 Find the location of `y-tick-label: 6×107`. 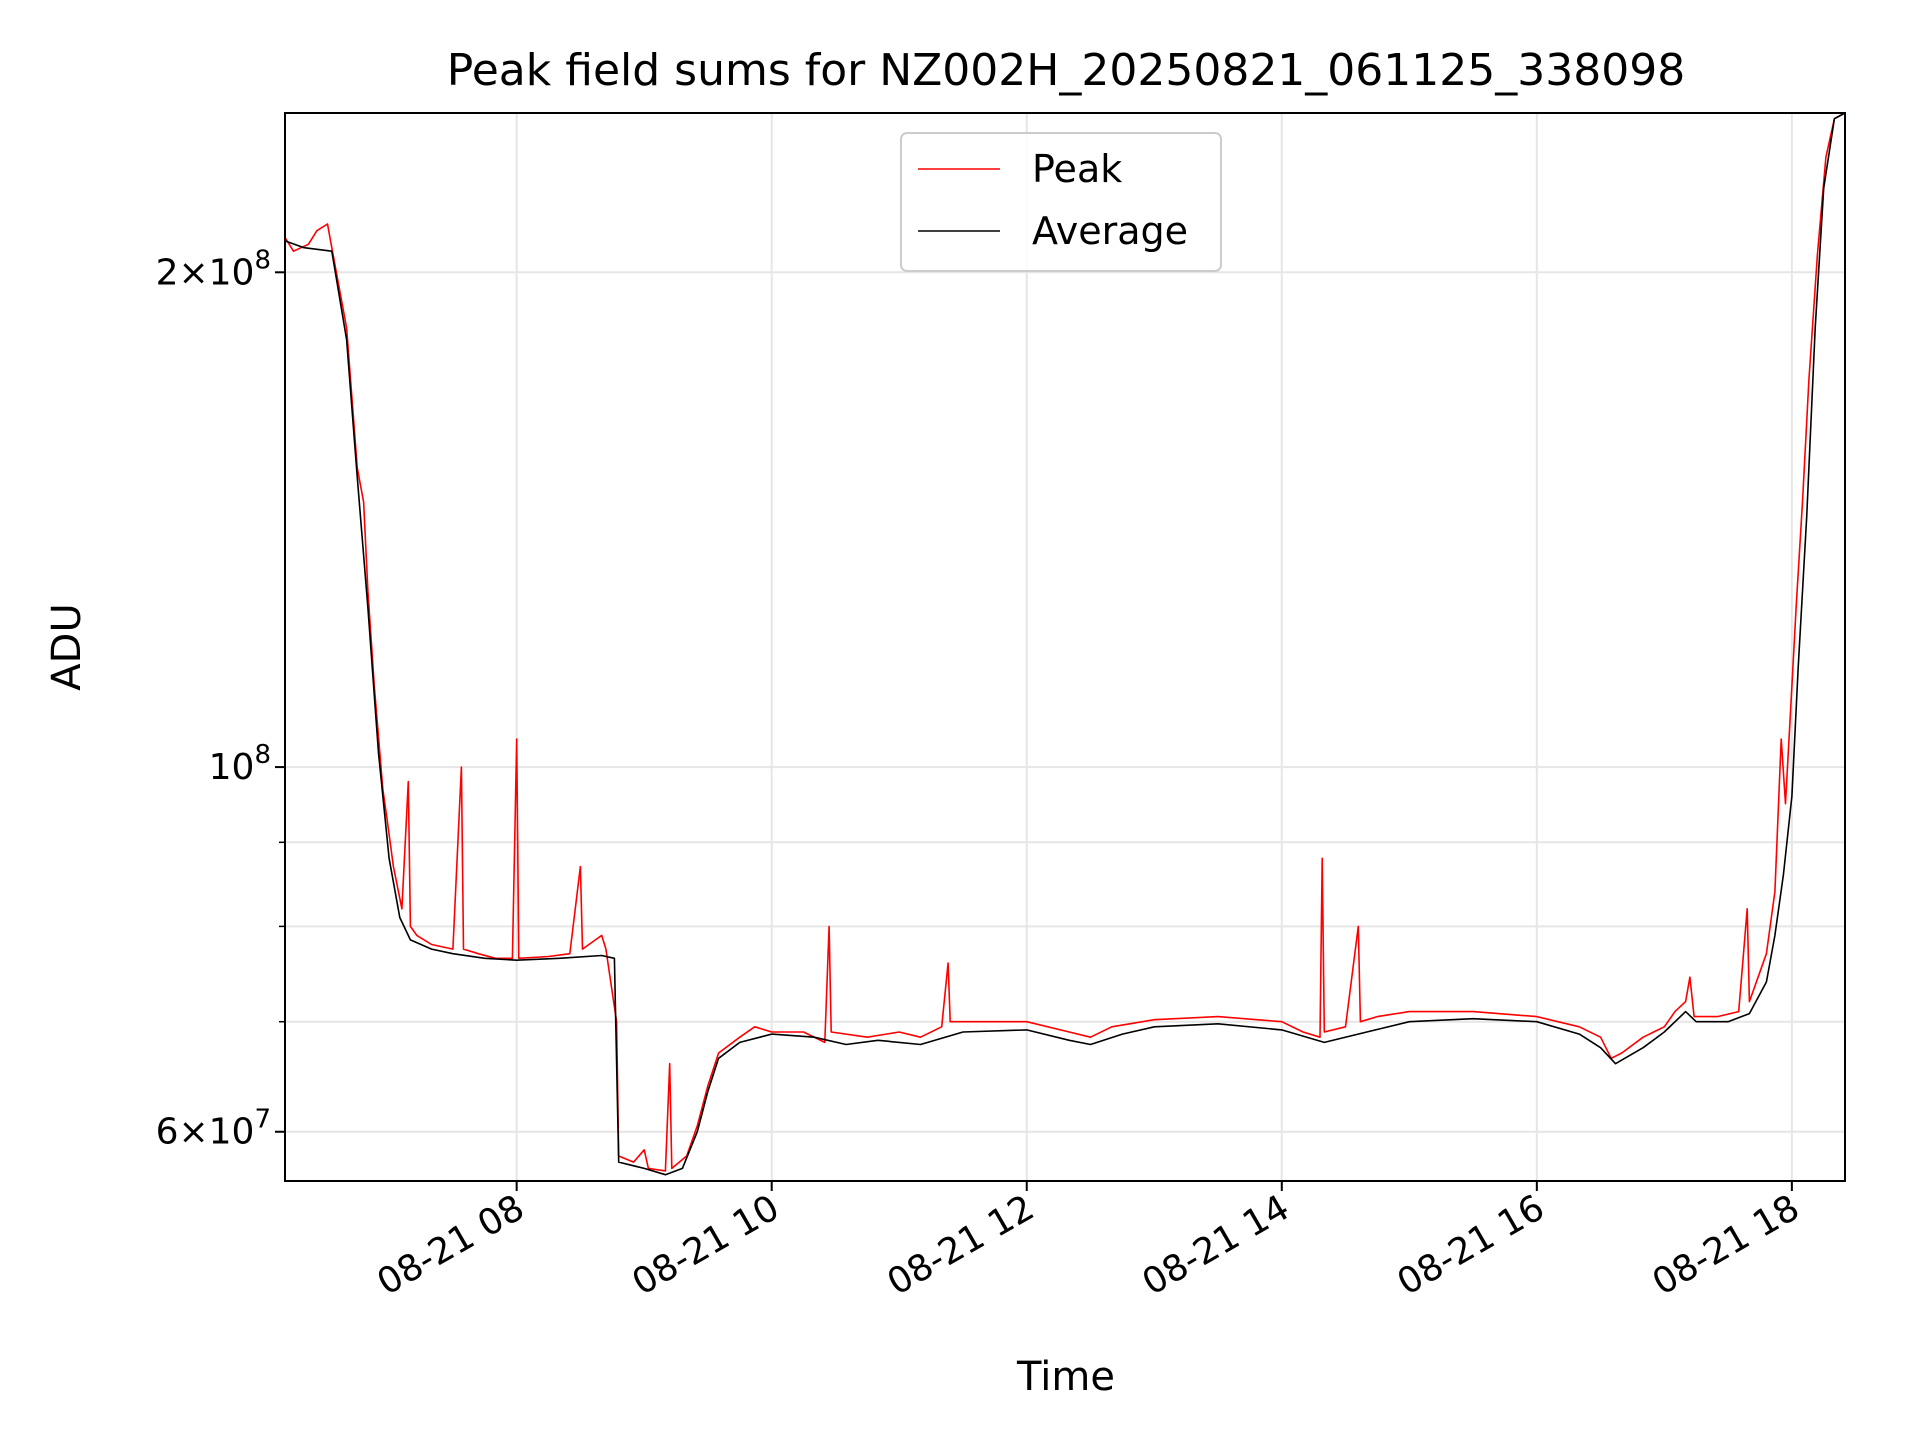

y-tick-label: 6×107 is located at coordinates (213, 1129).